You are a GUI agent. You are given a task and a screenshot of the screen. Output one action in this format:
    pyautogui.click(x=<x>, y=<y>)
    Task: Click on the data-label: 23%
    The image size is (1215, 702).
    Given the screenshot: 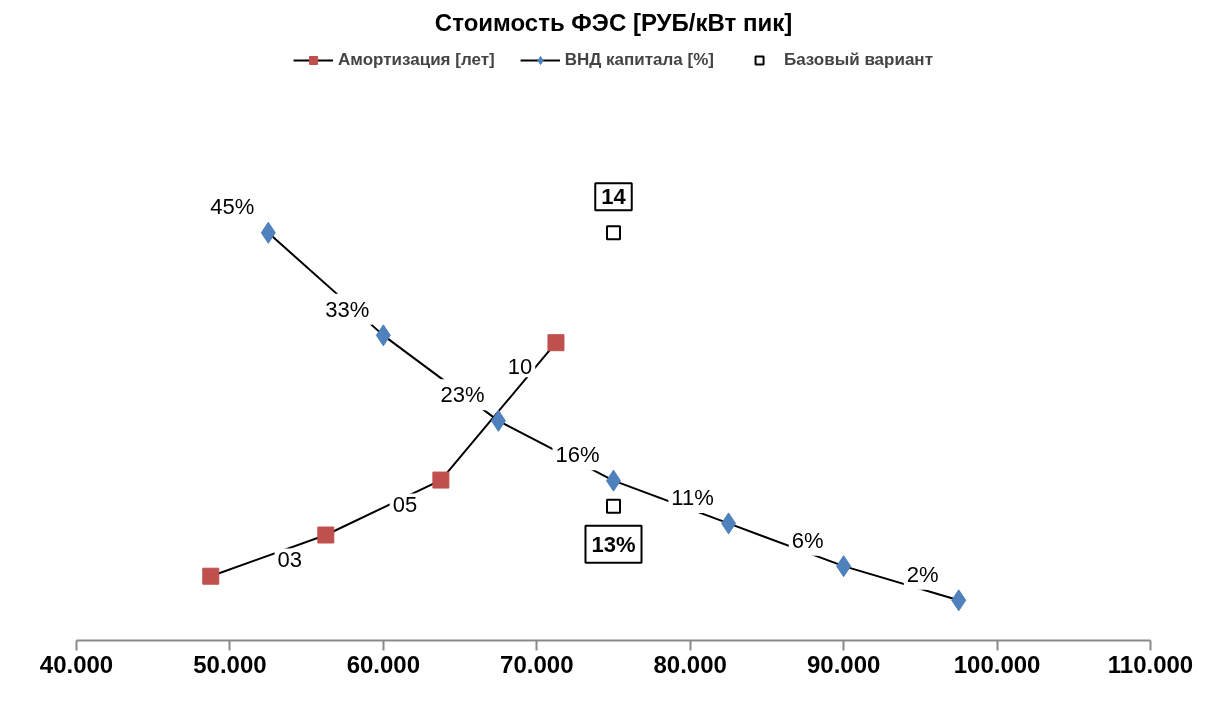 What is the action you would take?
    pyautogui.click(x=462, y=395)
    